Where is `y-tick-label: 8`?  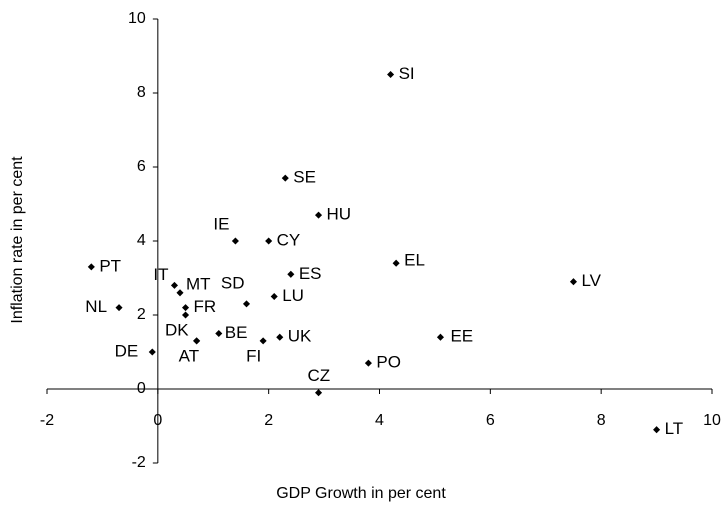
y-tick-label: 8 is located at coordinates (141, 92).